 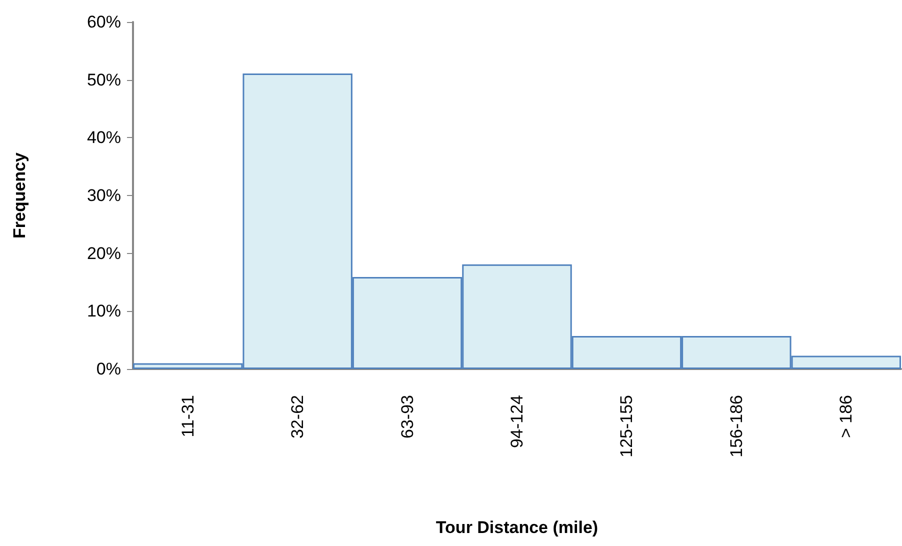 I want to click on y-tick-label: 40%, so click(x=103, y=138).